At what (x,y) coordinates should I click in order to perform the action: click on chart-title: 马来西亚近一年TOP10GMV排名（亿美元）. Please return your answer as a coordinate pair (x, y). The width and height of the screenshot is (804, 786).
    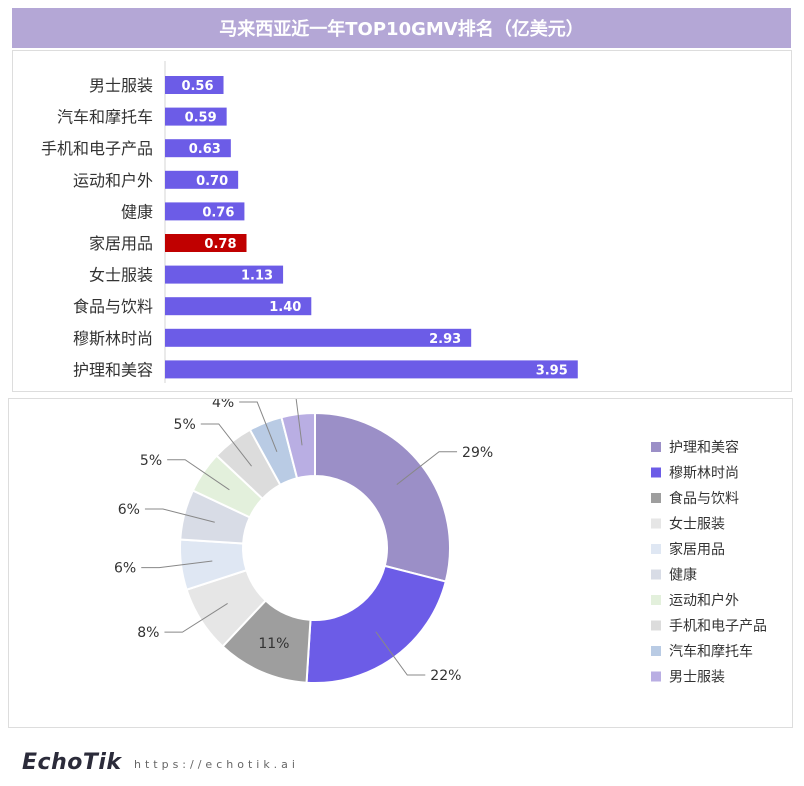
    Looking at the image, I should click on (401, 28).